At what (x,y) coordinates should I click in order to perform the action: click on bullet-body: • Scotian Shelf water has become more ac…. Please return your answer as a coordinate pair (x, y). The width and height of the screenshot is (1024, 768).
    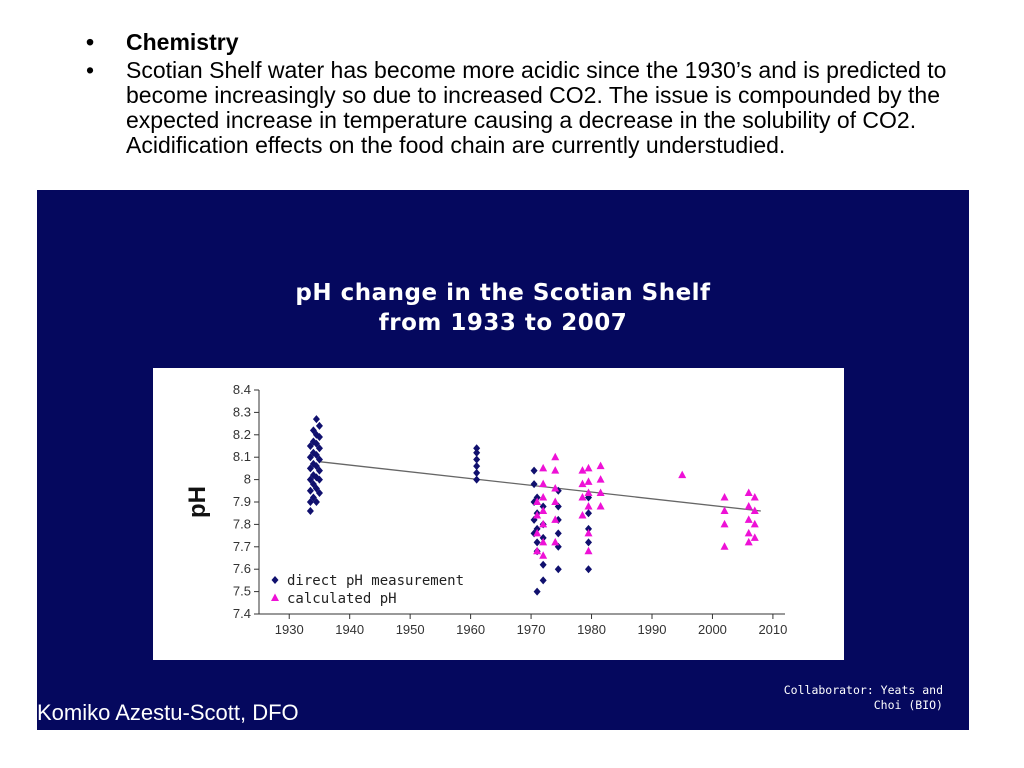
    Looking at the image, I should click on (526, 108).